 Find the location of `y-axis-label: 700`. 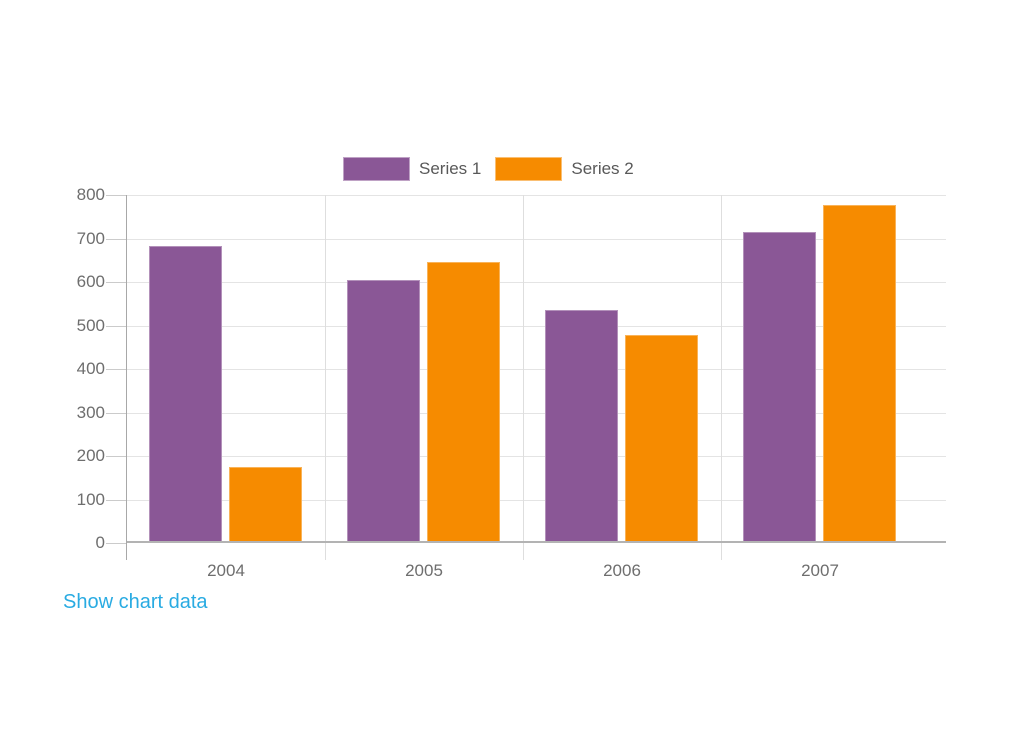

y-axis-label: 700 is located at coordinates (90, 238).